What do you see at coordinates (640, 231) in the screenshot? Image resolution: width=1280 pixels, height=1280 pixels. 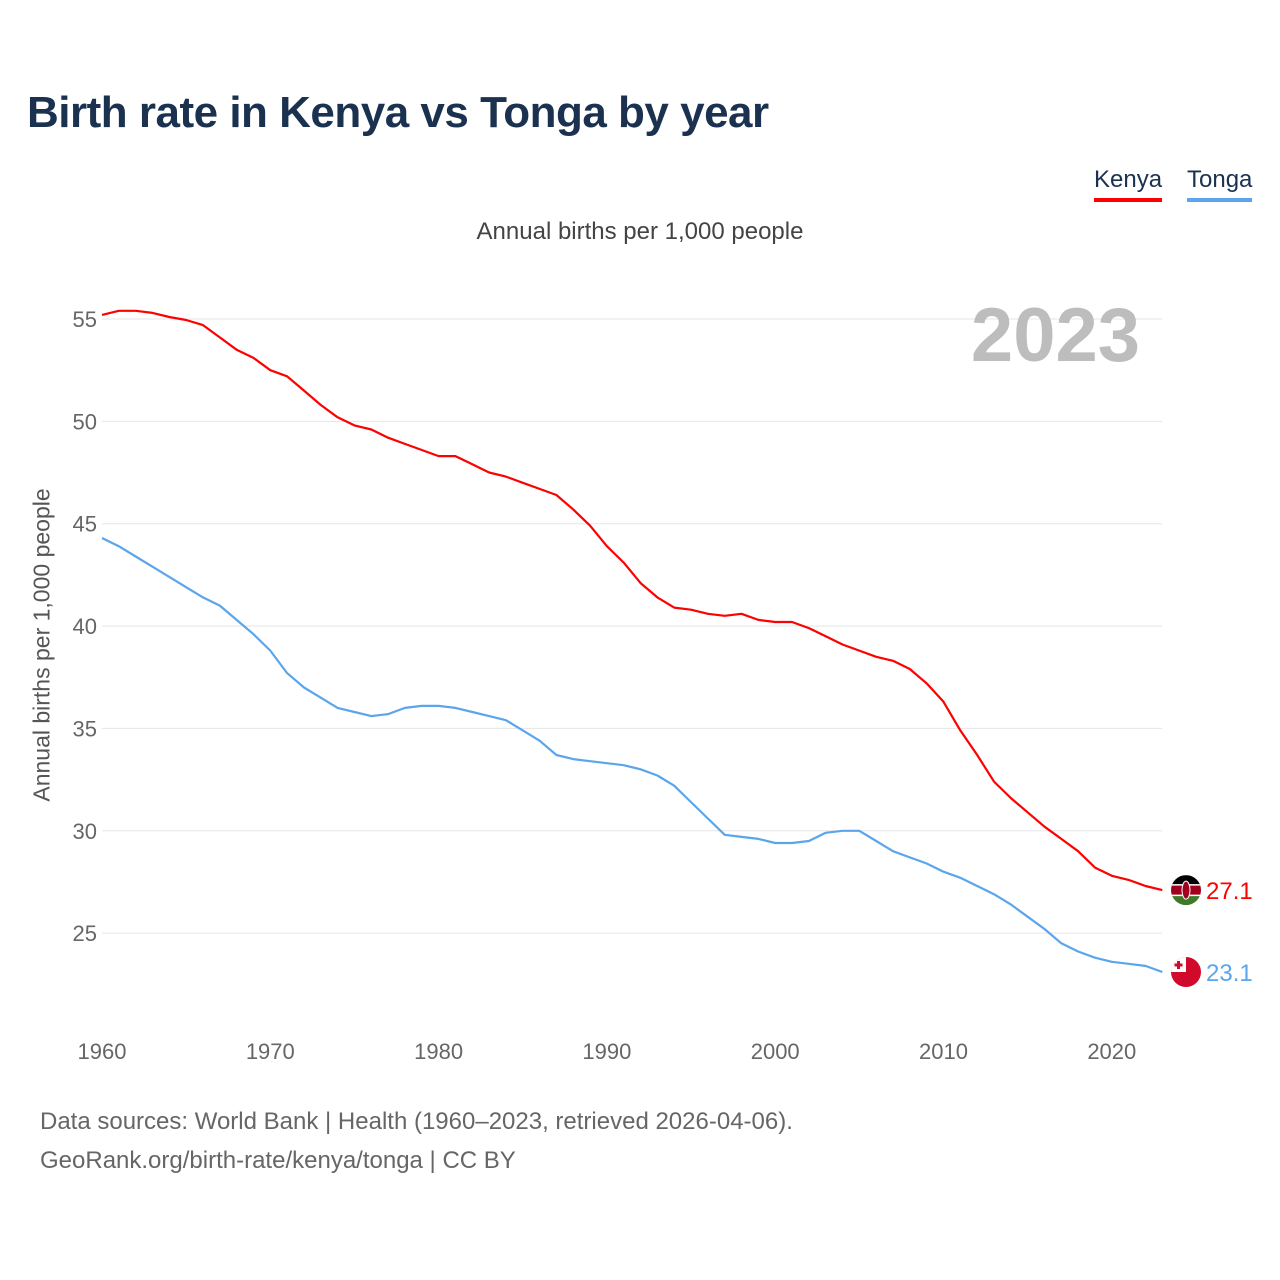 I see `chart-subtitle: Annual births per 1,000 people` at bounding box center [640, 231].